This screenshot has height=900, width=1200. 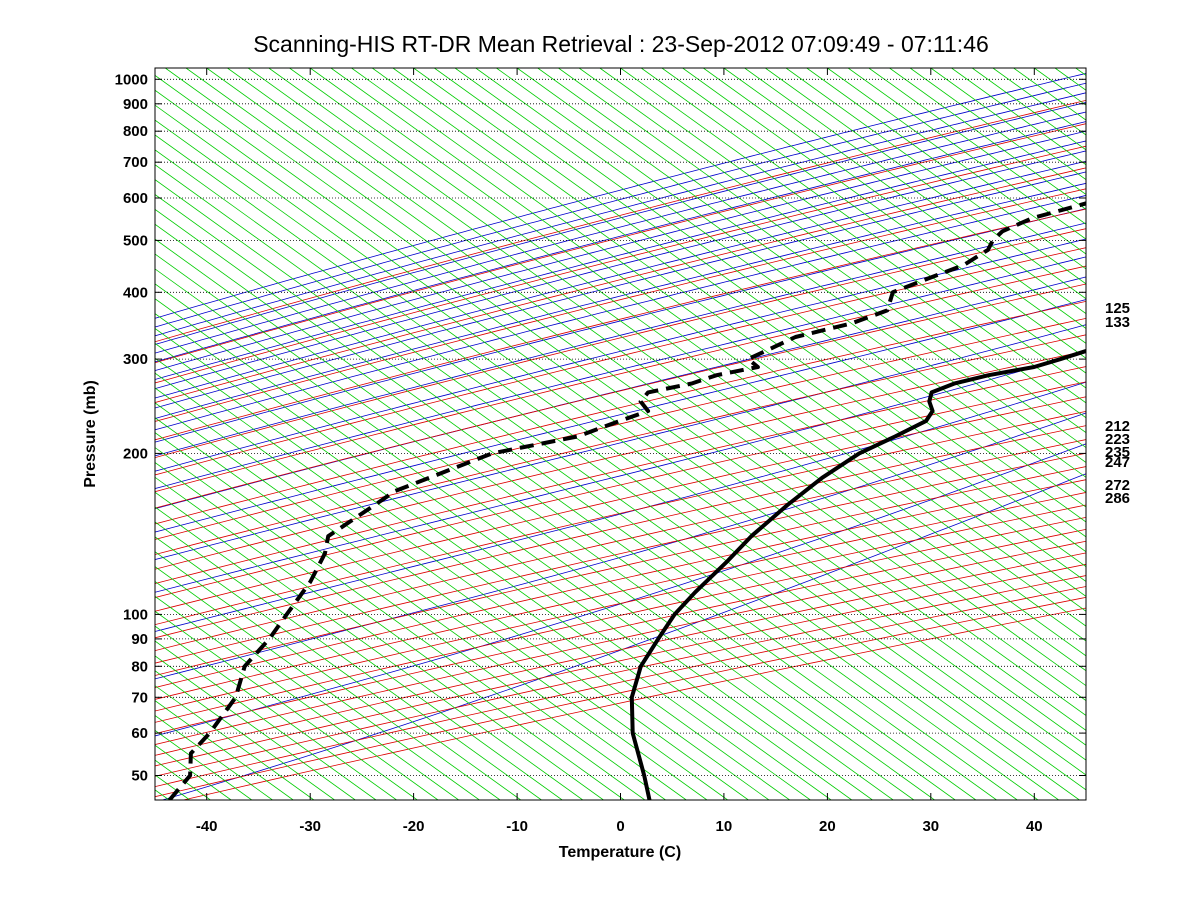 What do you see at coordinates (135, 614) in the screenshot?
I see `y-tick-label: 100` at bounding box center [135, 614].